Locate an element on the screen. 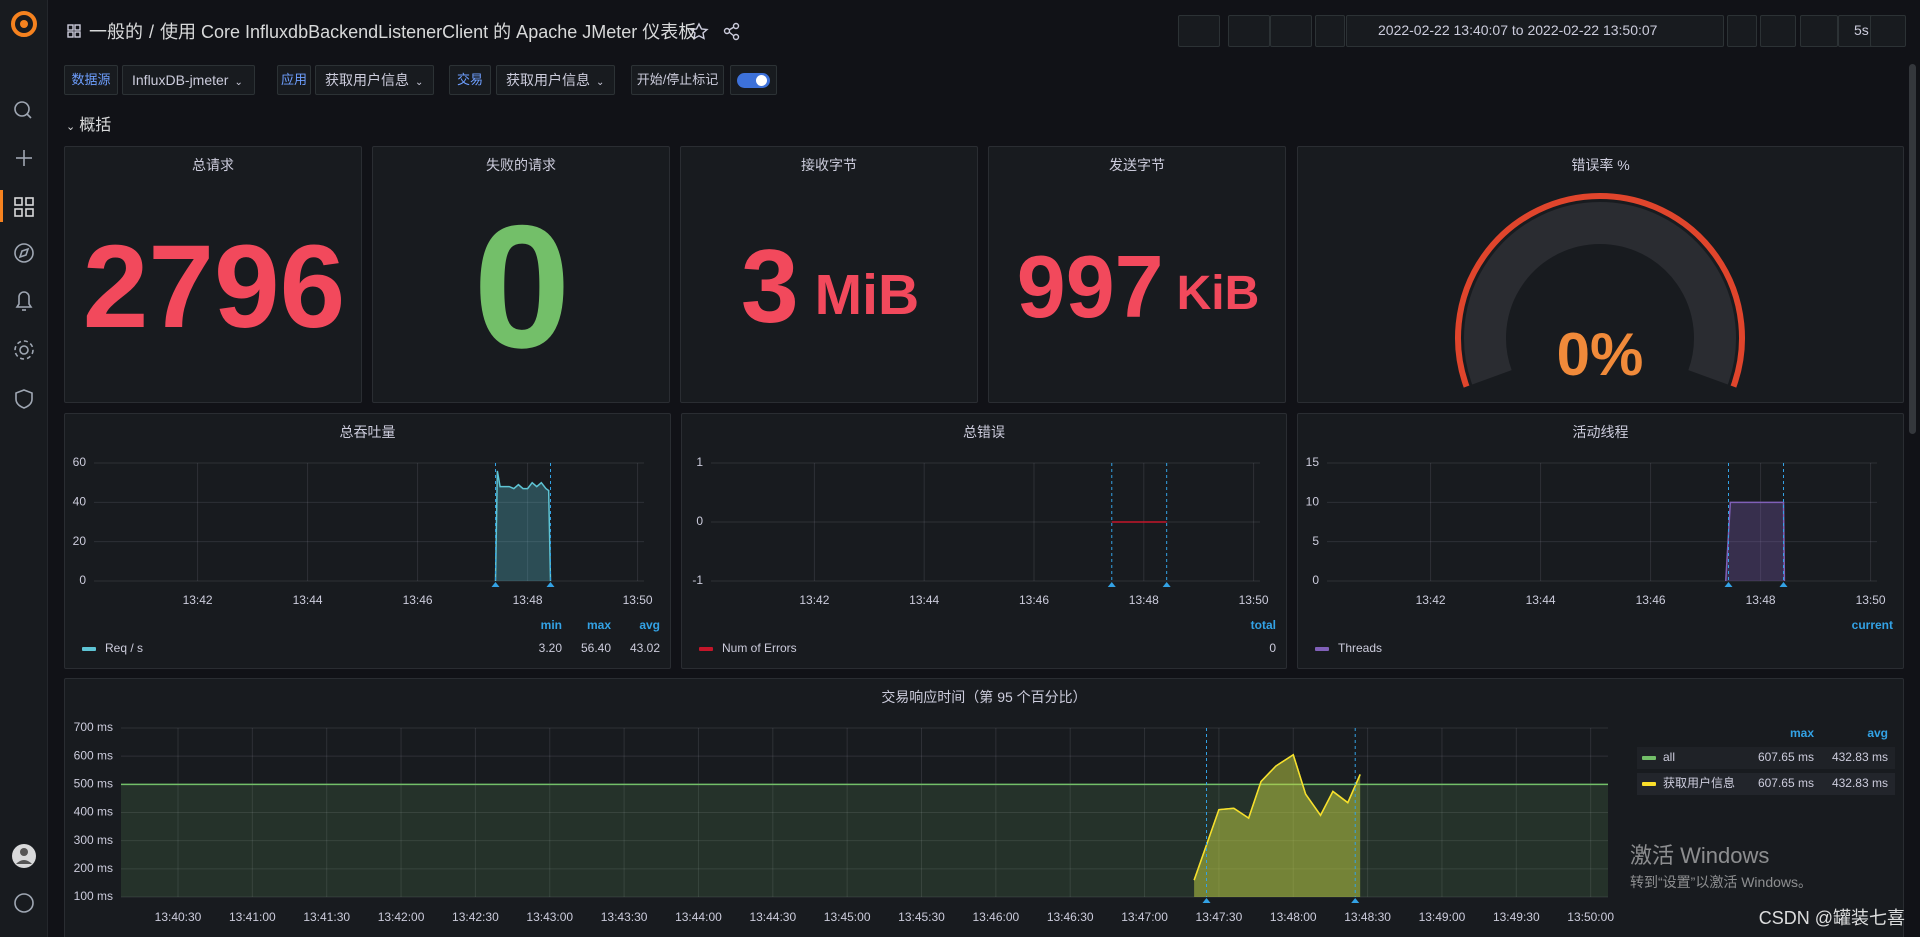  legend-row is located at coordinates (1766, 758).